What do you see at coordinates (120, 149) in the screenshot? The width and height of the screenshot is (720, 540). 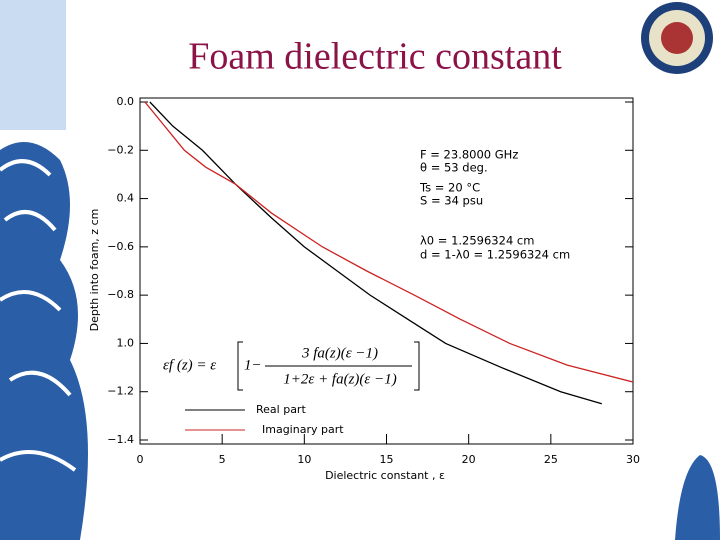 I see `y-tick-label: −0.2` at bounding box center [120, 149].